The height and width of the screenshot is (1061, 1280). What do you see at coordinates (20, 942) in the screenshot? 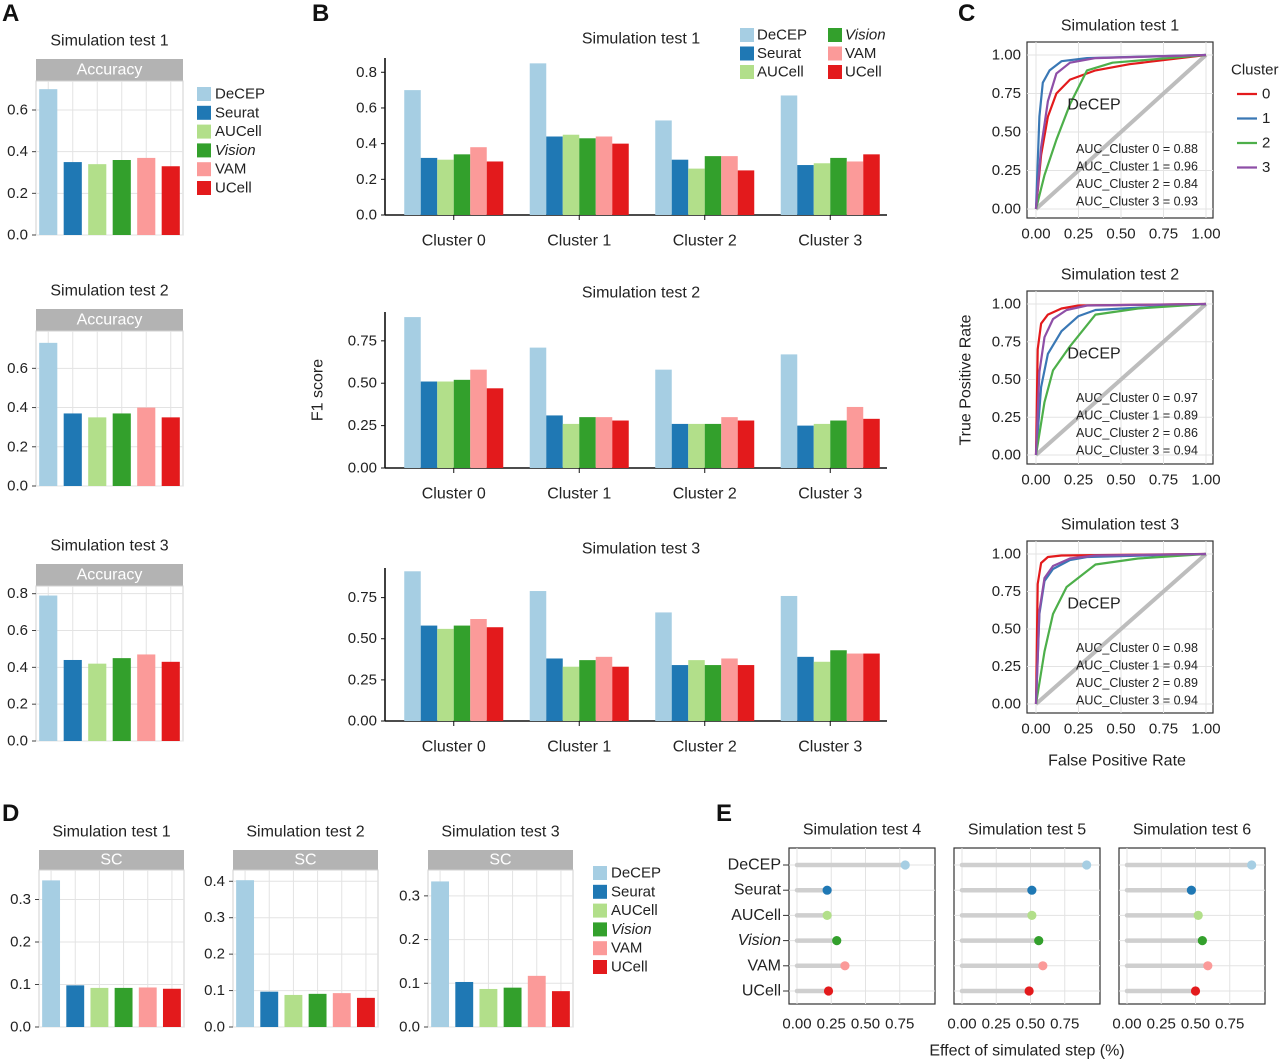
I see `d-ytick-1-2: 0.2` at bounding box center [20, 942].